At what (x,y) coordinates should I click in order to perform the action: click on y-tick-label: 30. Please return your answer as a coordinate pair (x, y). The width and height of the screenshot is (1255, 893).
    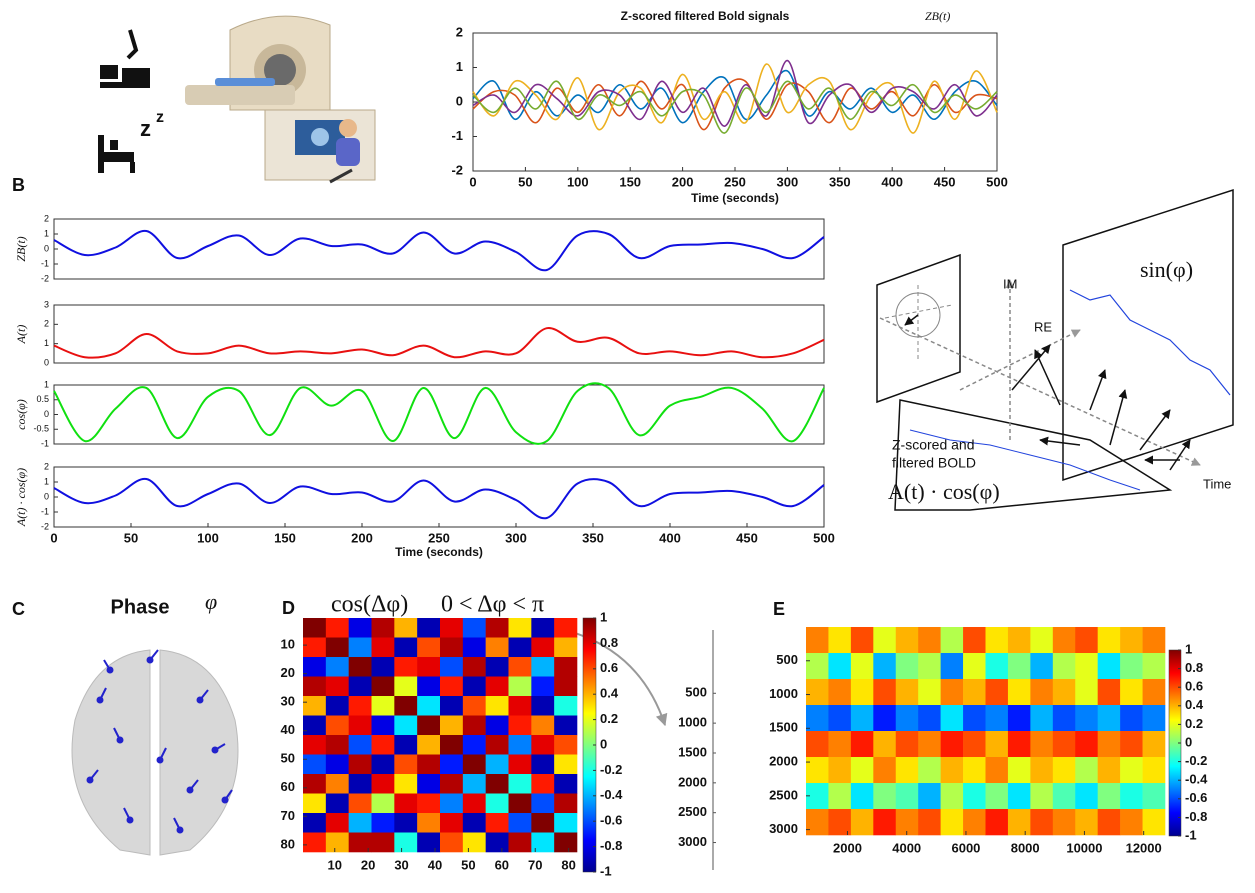
    Looking at the image, I should click on (288, 701).